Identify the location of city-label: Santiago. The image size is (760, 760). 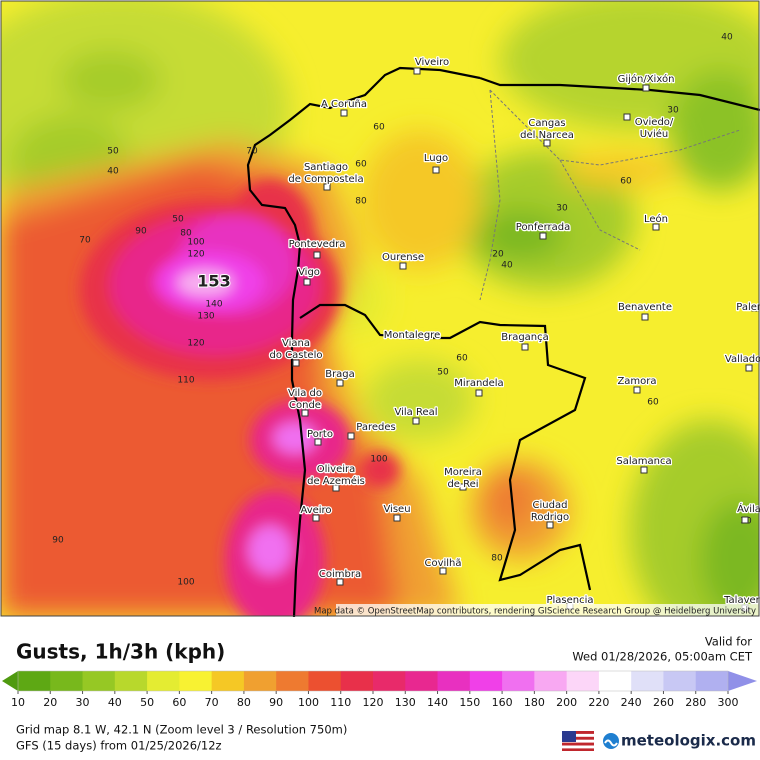
(326, 167).